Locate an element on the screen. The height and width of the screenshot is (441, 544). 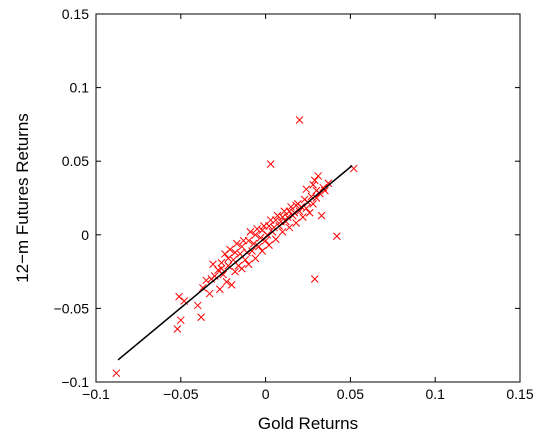
y-tick-label: 0.1 is located at coordinates (80, 88).